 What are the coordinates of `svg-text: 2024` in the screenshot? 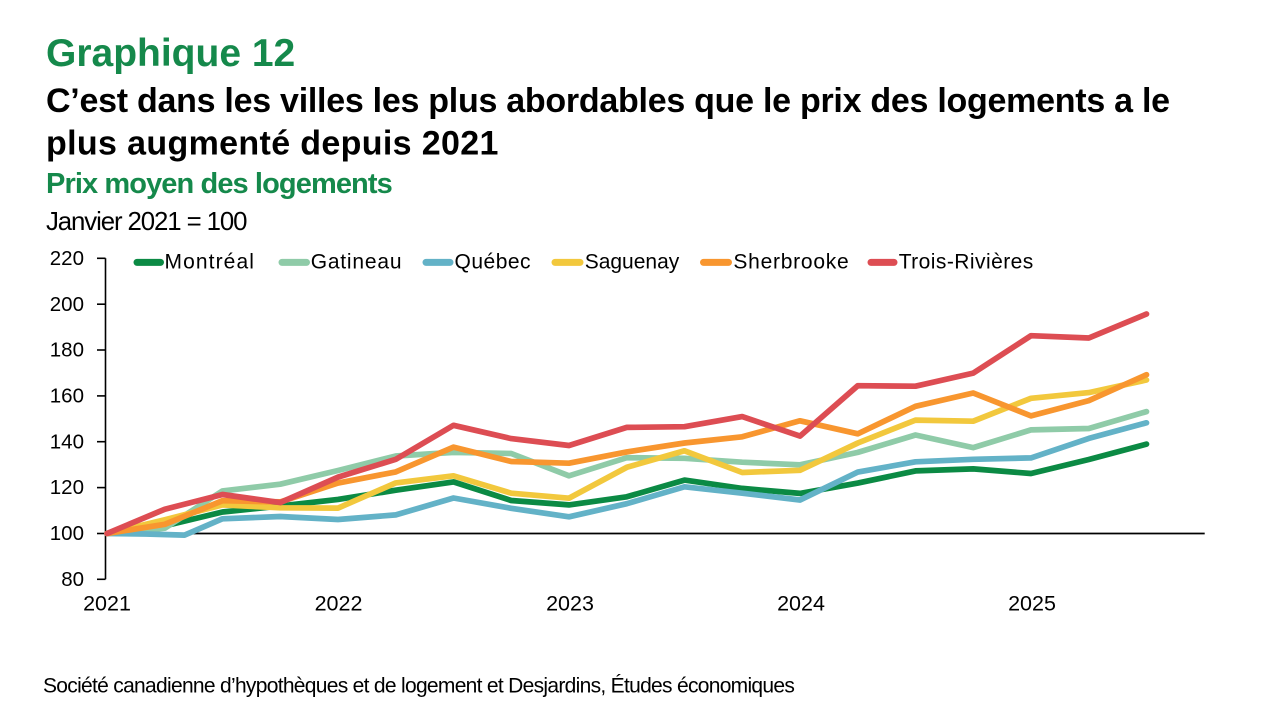 It's located at (801, 604).